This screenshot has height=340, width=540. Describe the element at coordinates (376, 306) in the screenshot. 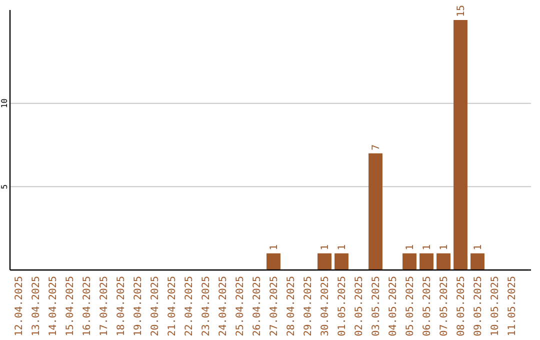

I see `x-tick-label: 03.05.2025` at that location.